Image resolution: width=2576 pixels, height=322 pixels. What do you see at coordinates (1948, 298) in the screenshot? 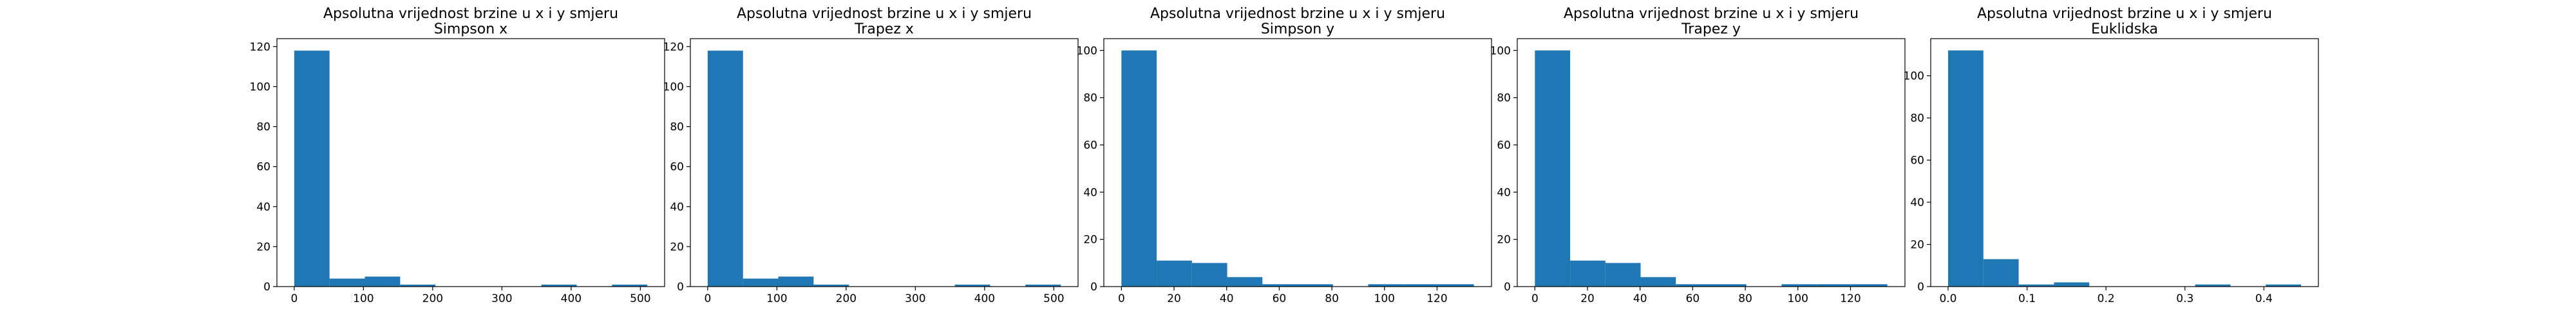
I see `x-tick-label: 0.0` at bounding box center [1948, 298].